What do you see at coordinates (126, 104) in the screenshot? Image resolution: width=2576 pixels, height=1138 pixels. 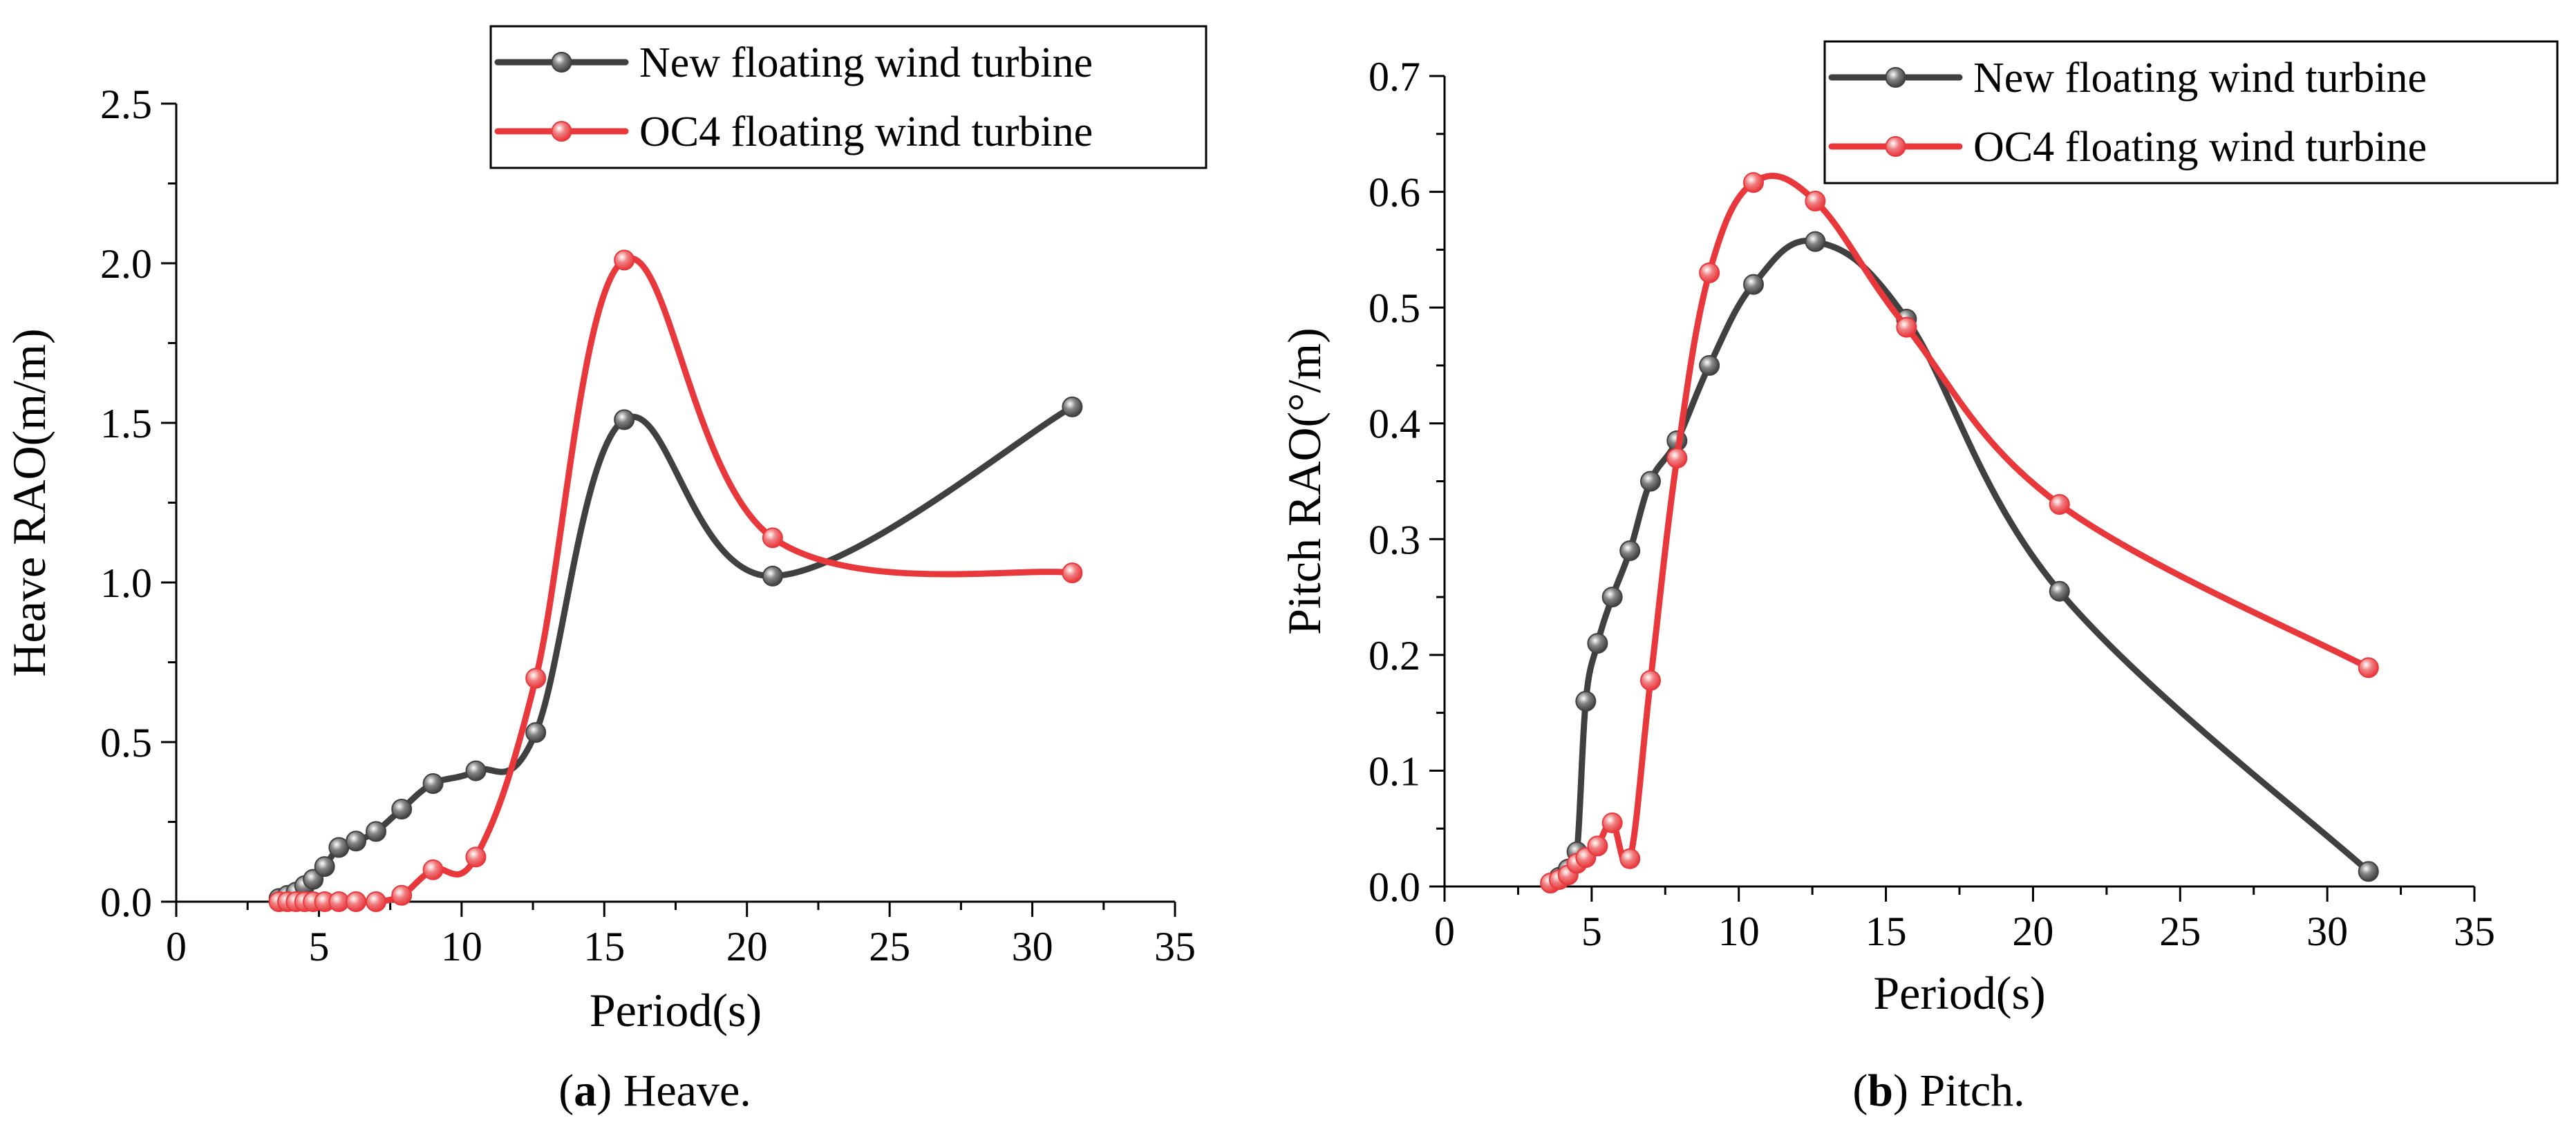 I see `y-tick-label: 2.5` at bounding box center [126, 104].